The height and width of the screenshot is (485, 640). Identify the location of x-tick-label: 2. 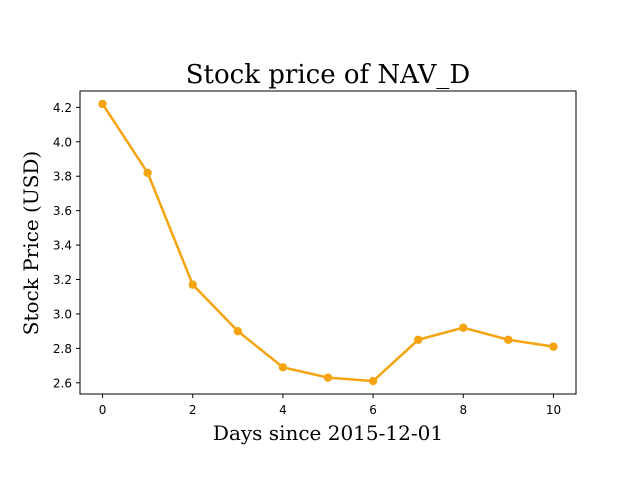
(193, 410).